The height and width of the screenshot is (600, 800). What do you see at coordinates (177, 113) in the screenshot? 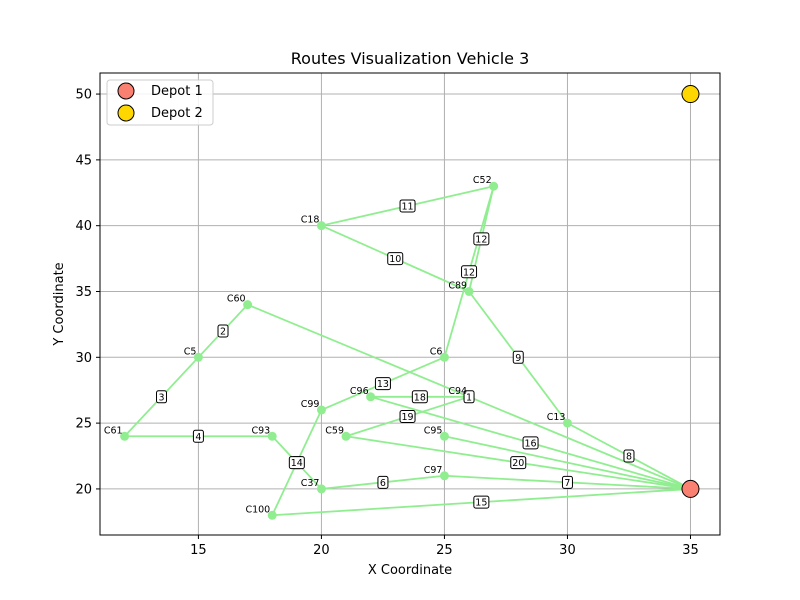
I see `legend-depot2-label: Depot 2` at bounding box center [177, 113].